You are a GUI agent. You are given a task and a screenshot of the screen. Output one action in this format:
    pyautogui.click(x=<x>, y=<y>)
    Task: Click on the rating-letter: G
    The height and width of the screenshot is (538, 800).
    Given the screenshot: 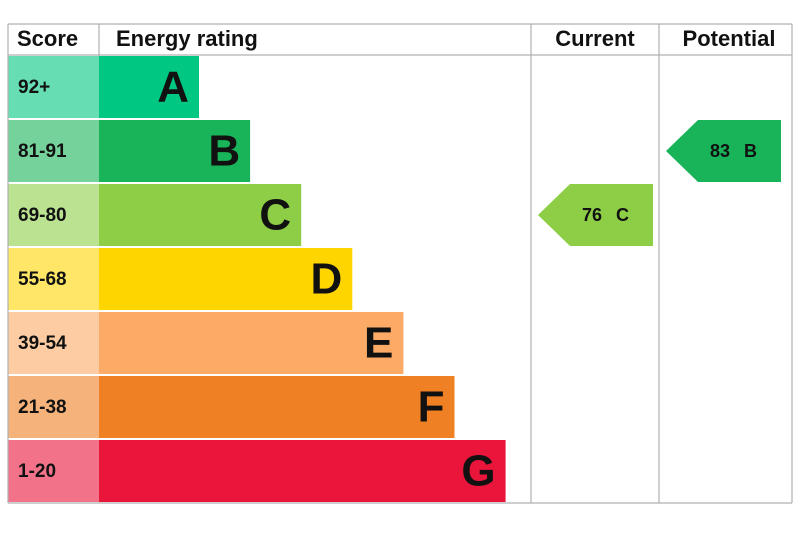 What is the action you would take?
    pyautogui.click(x=478, y=471)
    